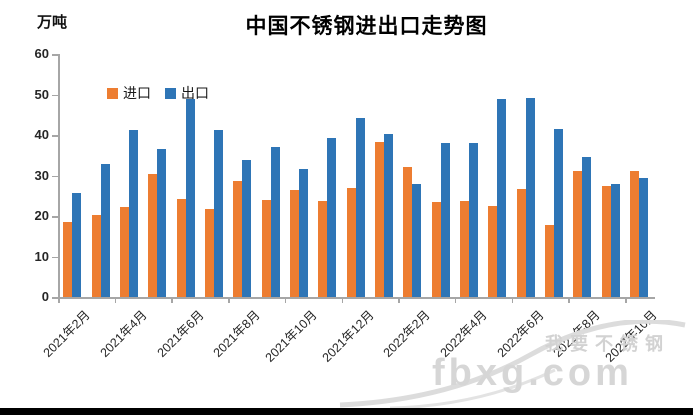  I want to click on watermark-brand: 我要不锈钢, so click(607, 344).